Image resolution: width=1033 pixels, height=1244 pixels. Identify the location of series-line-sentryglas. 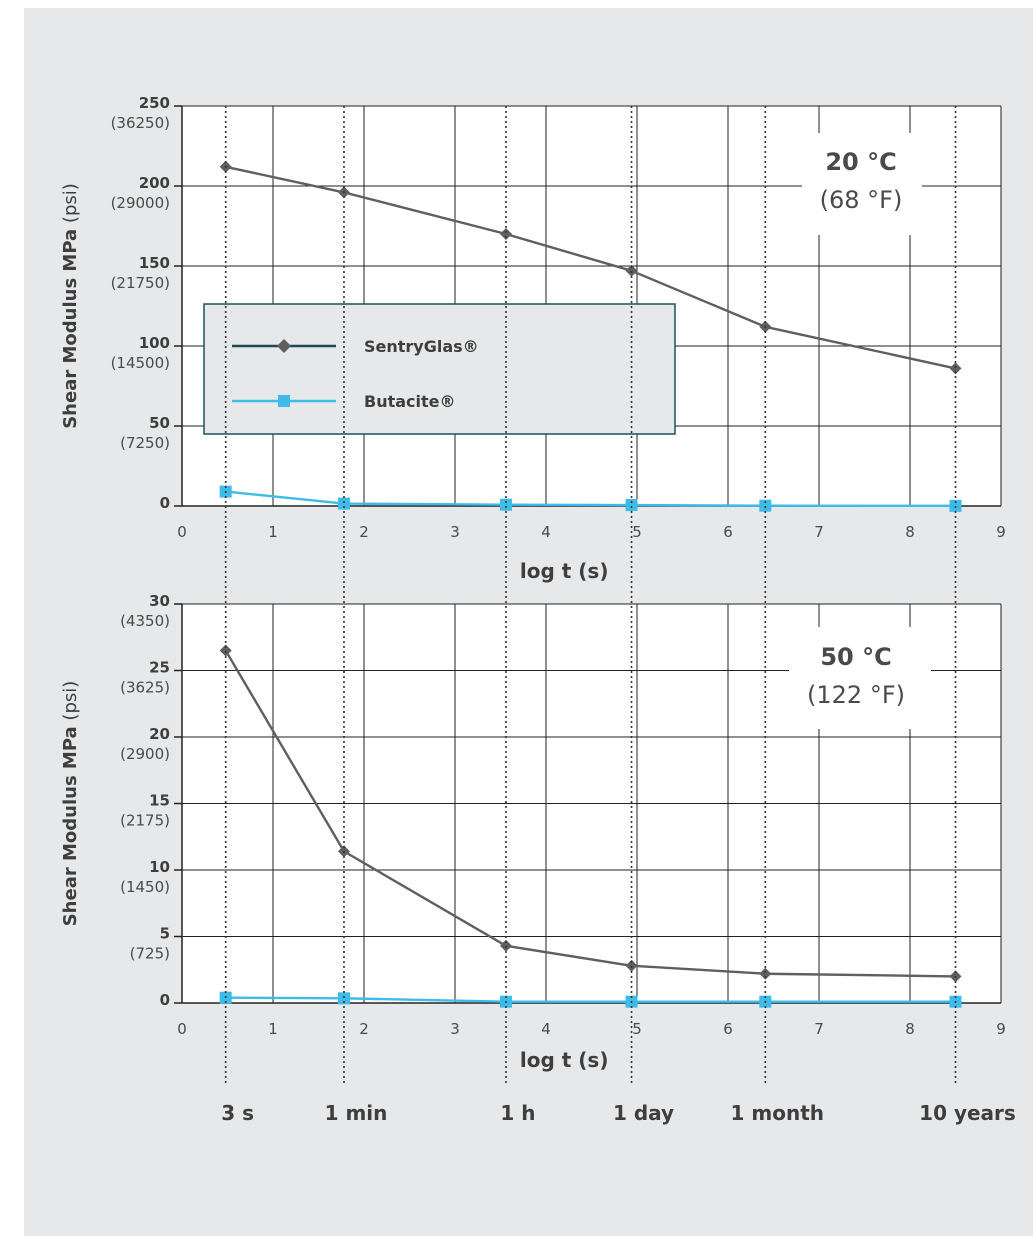
(590, 267).